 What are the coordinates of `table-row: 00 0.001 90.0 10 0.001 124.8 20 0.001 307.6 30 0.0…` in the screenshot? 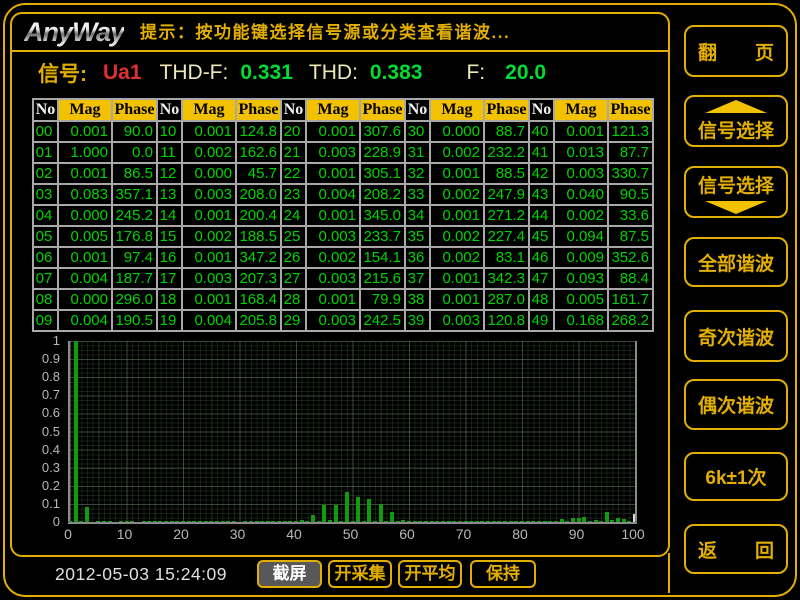 It's located at (343, 131).